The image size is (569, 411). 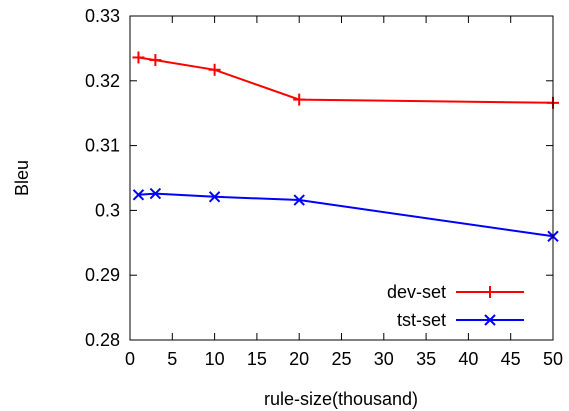 I want to click on legend-sample-tst-set, so click(x=490, y=320).